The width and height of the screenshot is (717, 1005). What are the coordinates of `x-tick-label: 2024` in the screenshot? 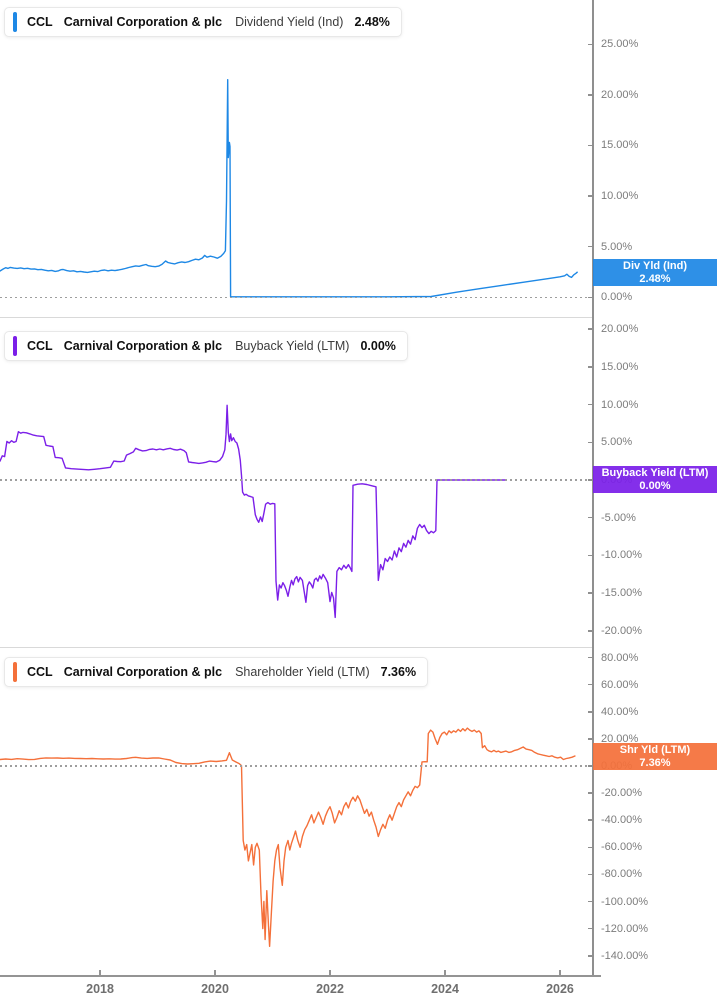 It's located at (445, 989).